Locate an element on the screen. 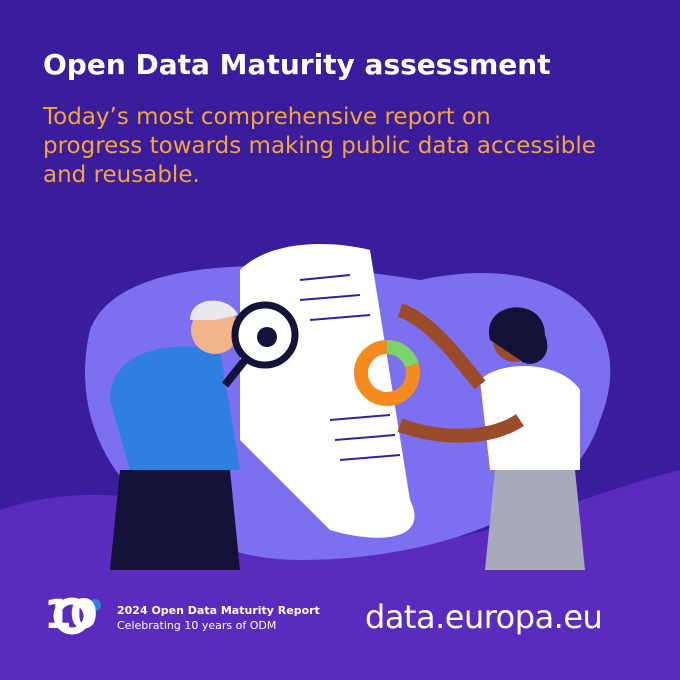 The width and height of the screenshot is (680, 680). eye is located at coordinates (267, 337).